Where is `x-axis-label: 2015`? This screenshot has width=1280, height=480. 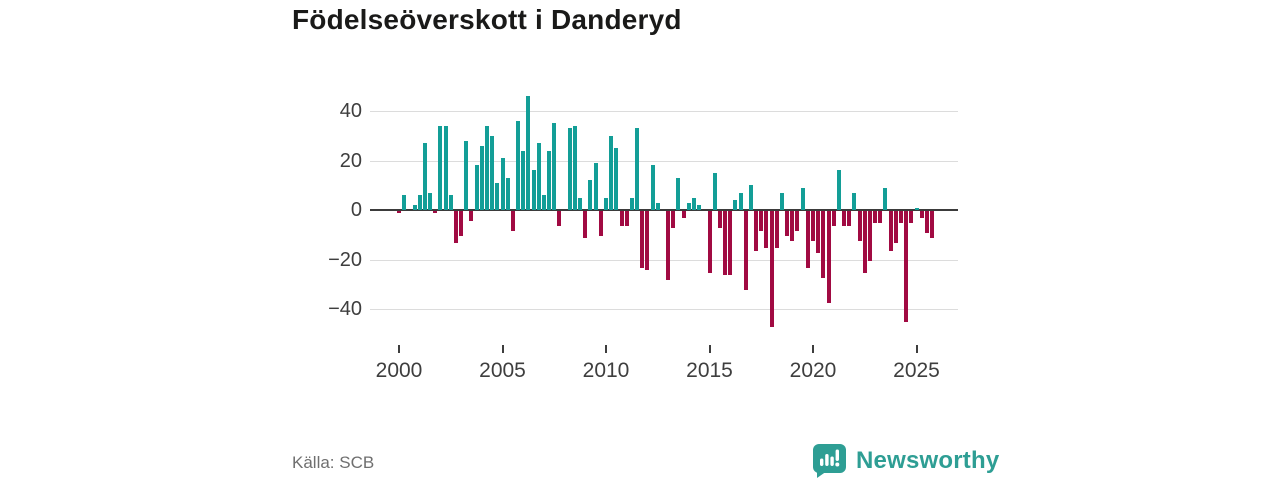
x-axis-label: 2015 is located at coordinates (709, 370).